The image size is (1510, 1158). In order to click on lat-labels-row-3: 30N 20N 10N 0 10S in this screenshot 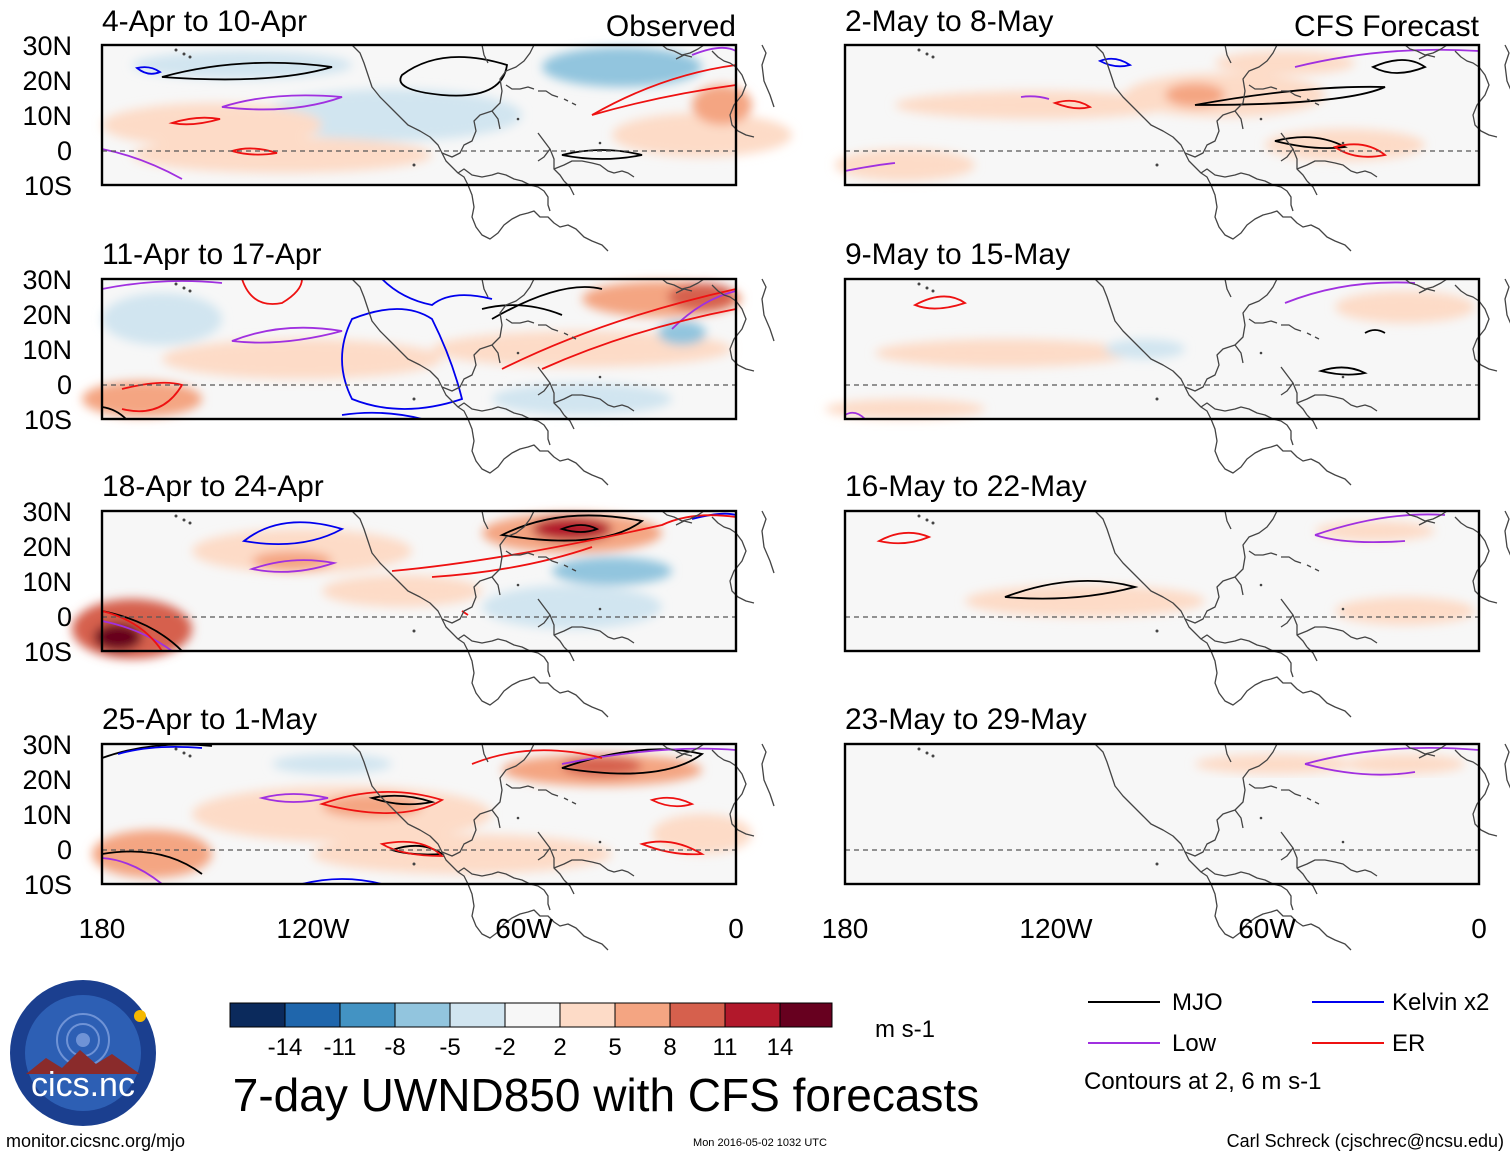, I will do `click(47, 582)`.